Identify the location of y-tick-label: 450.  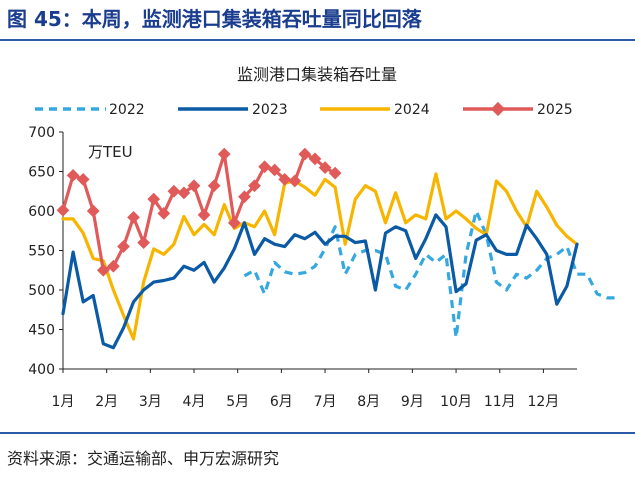
(41, 331).